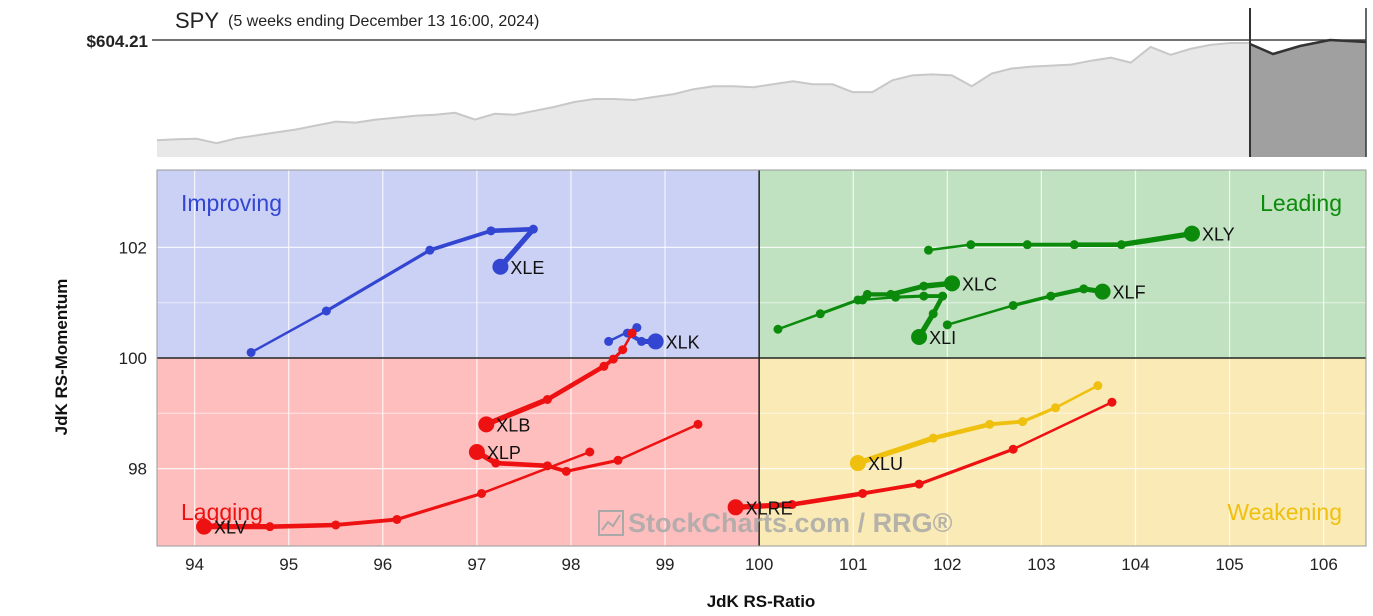 Image resolution: width=1373 pixels, height=616 pixels. I want to click on quadrant-label-improving: Improving, so click(231, 203).